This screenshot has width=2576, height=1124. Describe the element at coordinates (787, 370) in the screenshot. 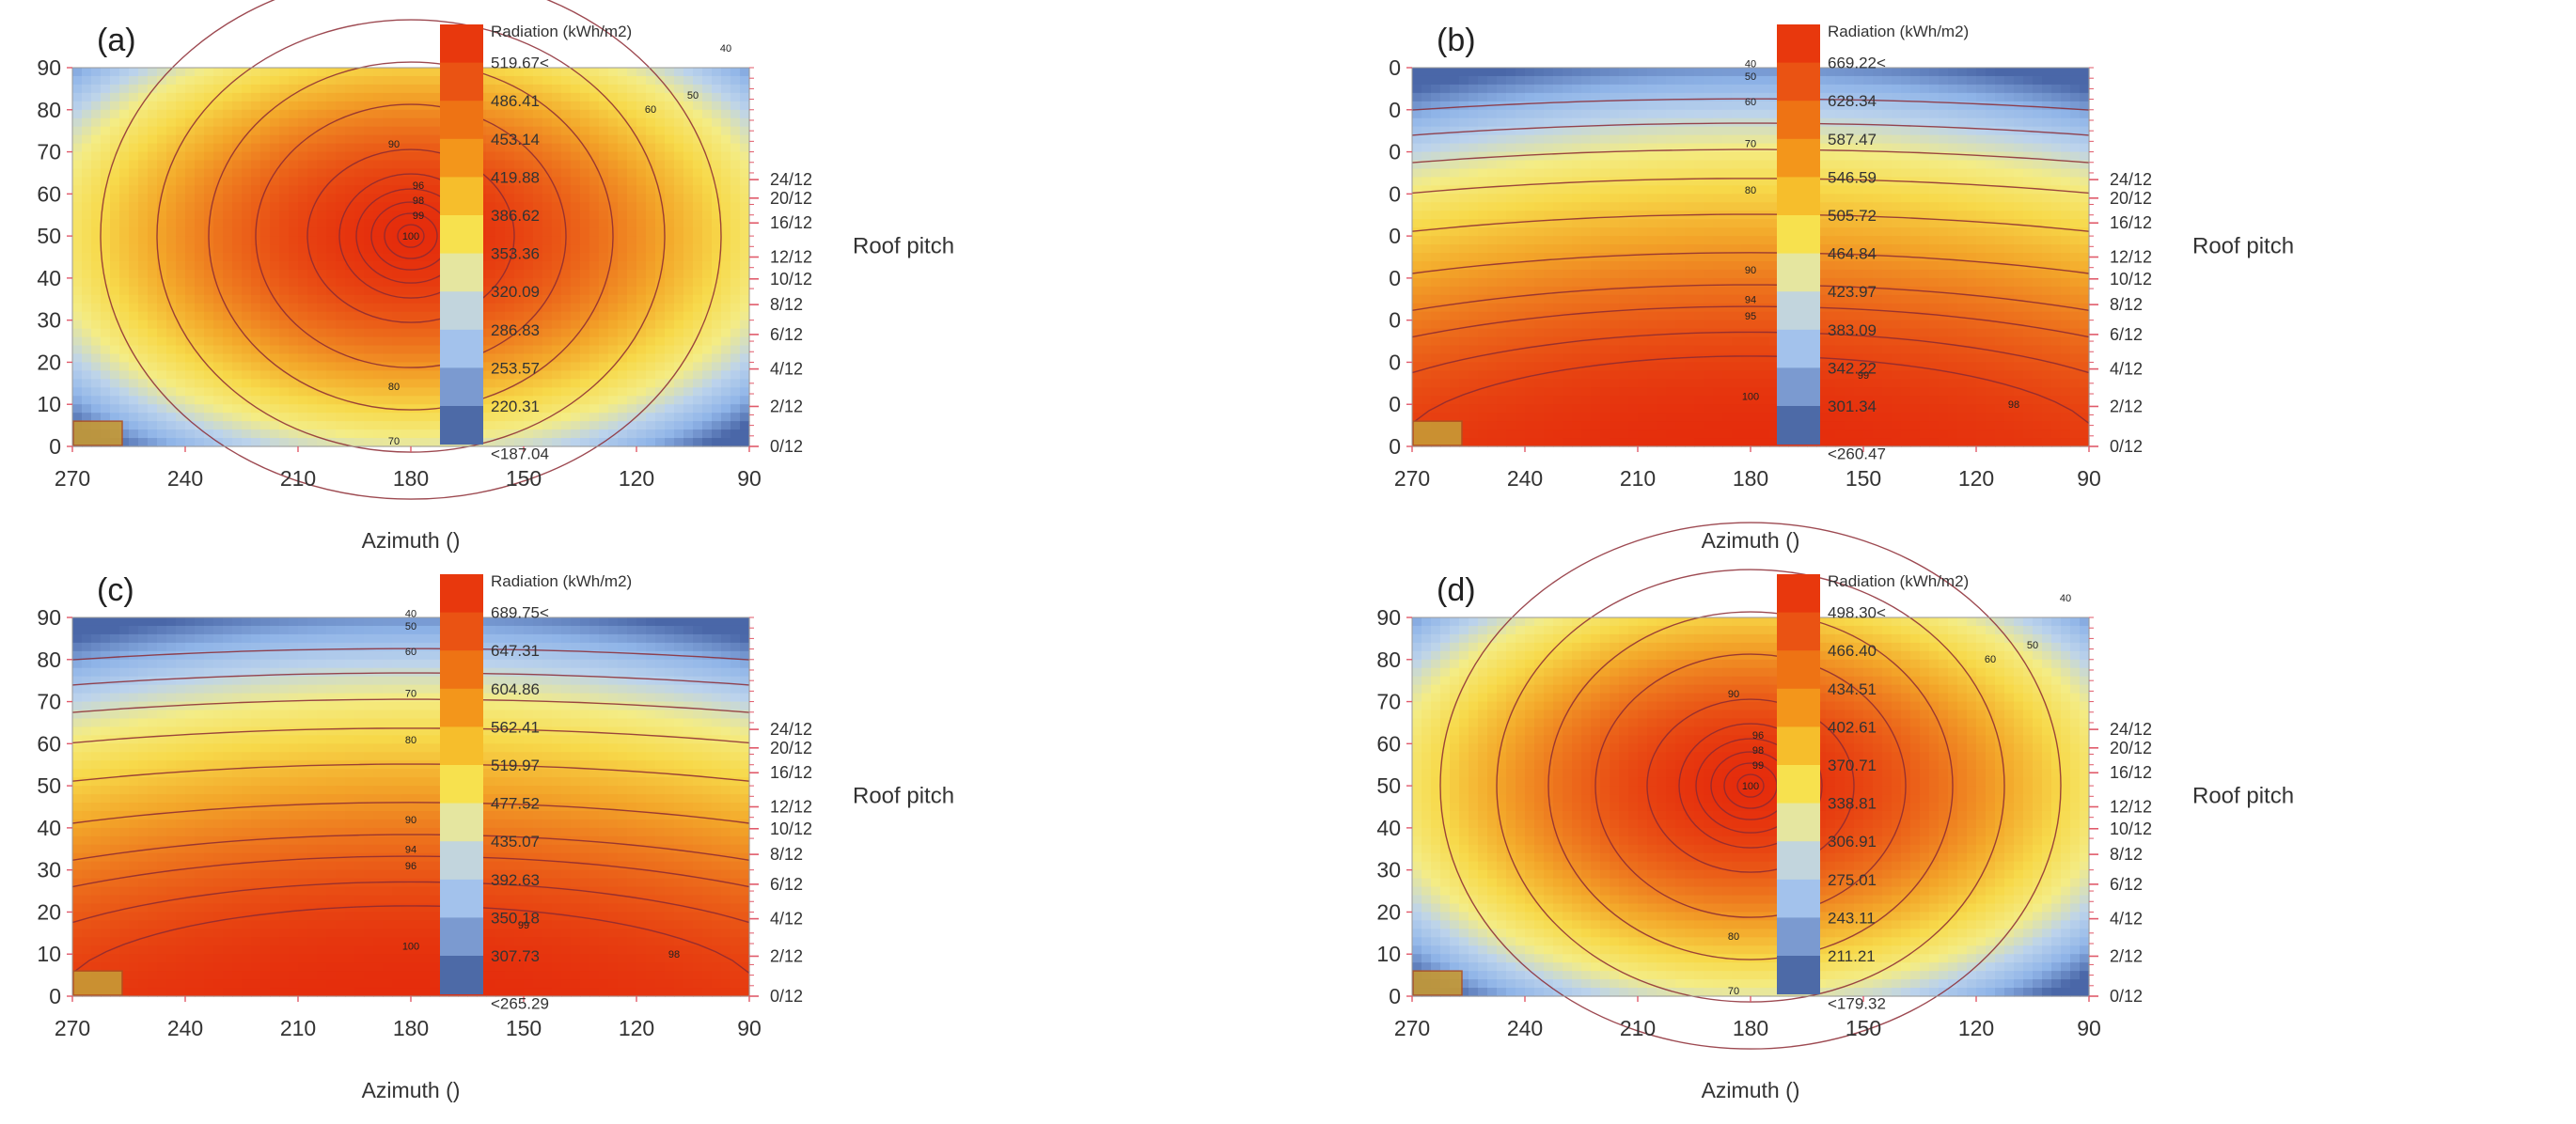

I see `pitch-tick-label: 4/12` at that location.